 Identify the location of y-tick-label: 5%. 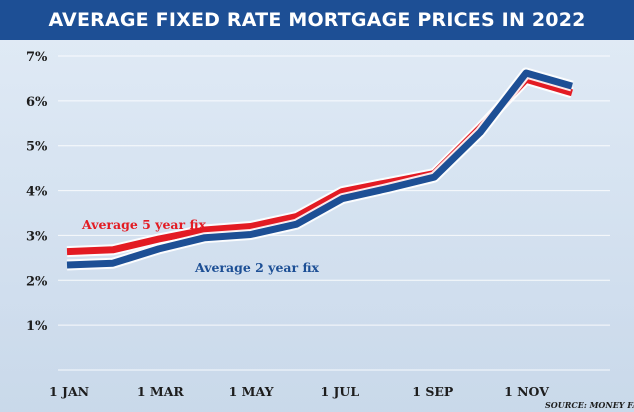
(37, 147).